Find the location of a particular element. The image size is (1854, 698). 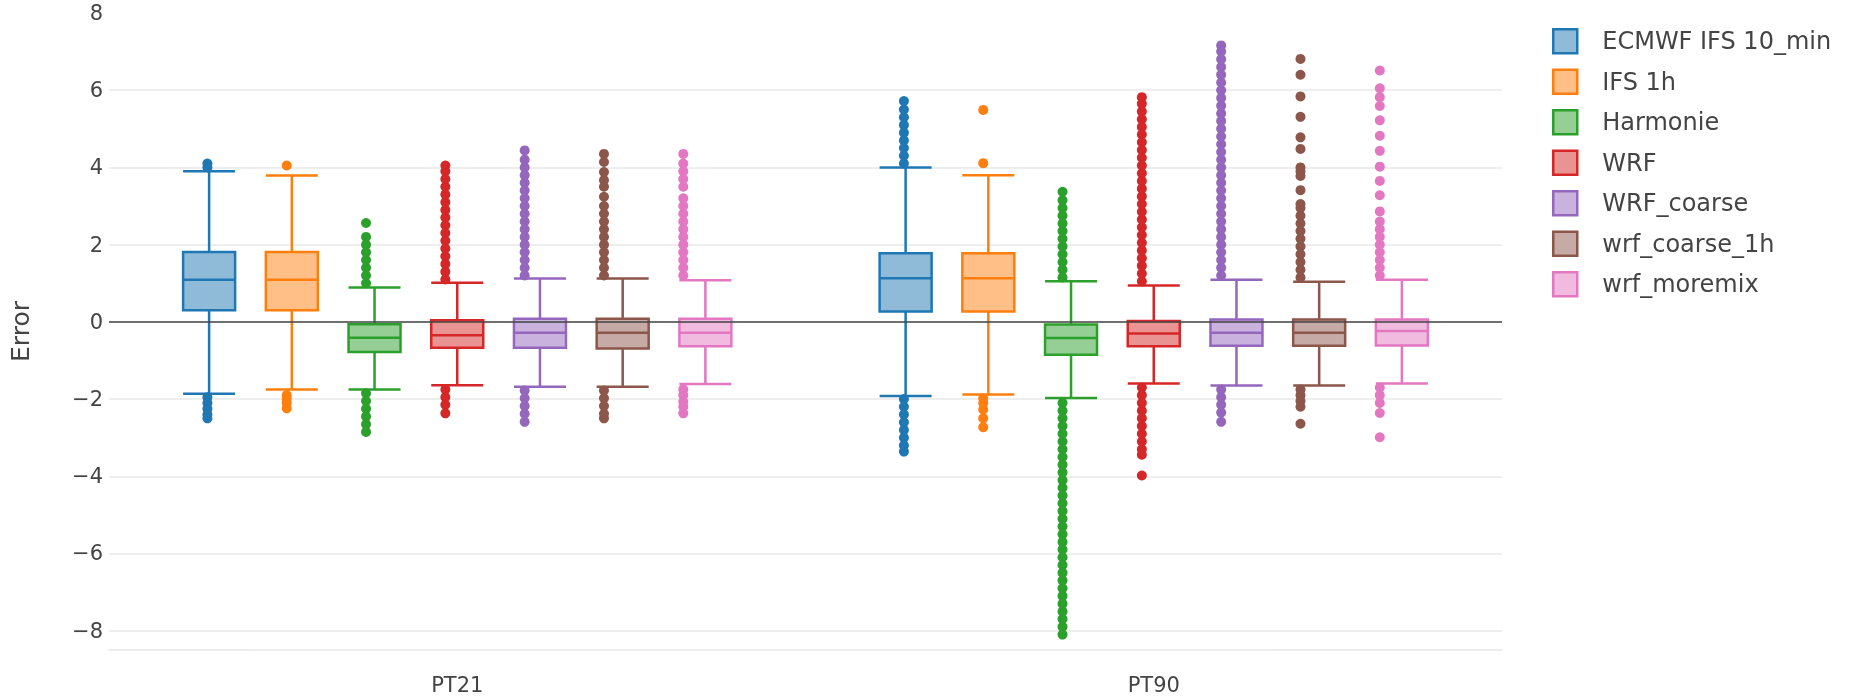

legend-label: Harmonie is located at coordinates (1661, 122).